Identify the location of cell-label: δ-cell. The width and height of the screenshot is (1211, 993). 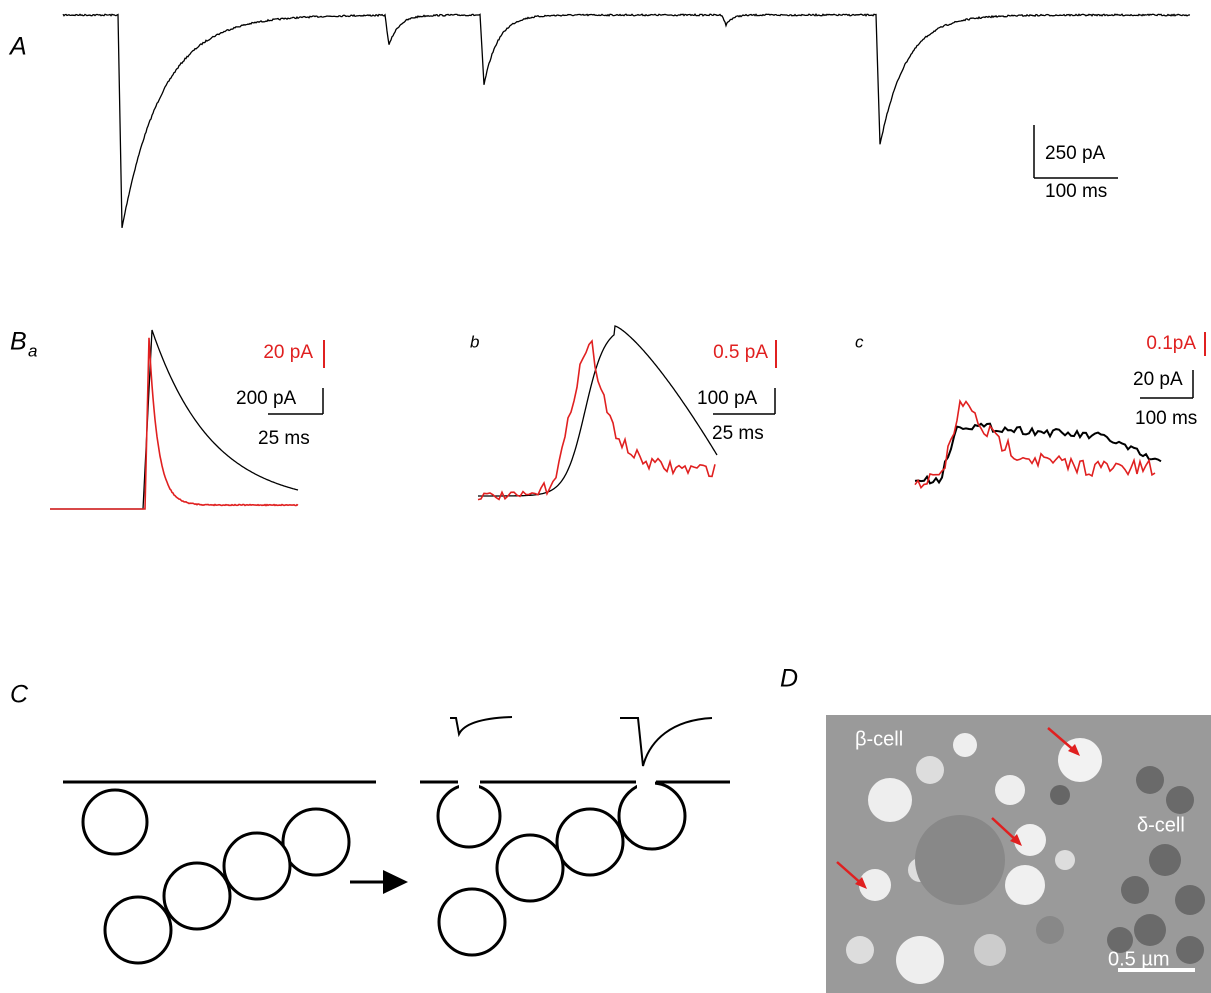
(1161, 825).